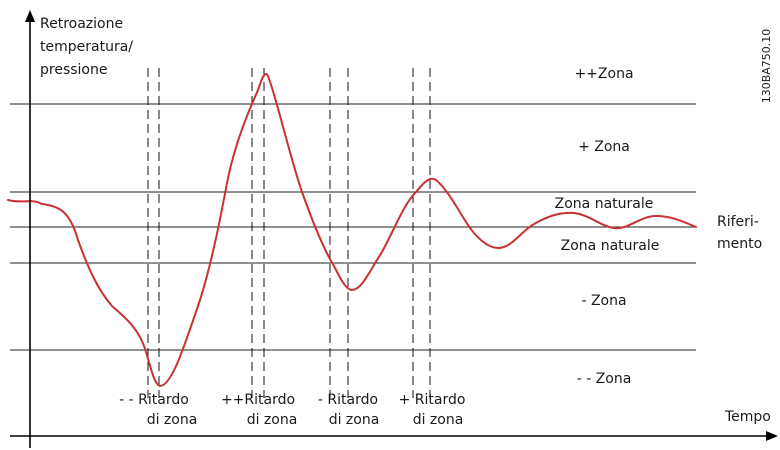  Describe the element at coordinates (772, 436) in the screenshot. I see `x-axis-arrow` at that location.